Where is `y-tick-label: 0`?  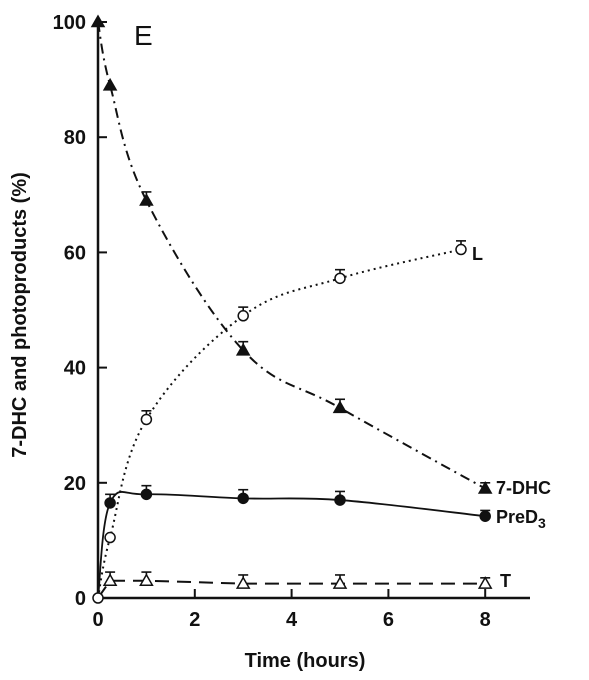
y-tick-label: 0 is located at coordinates (80, 599).